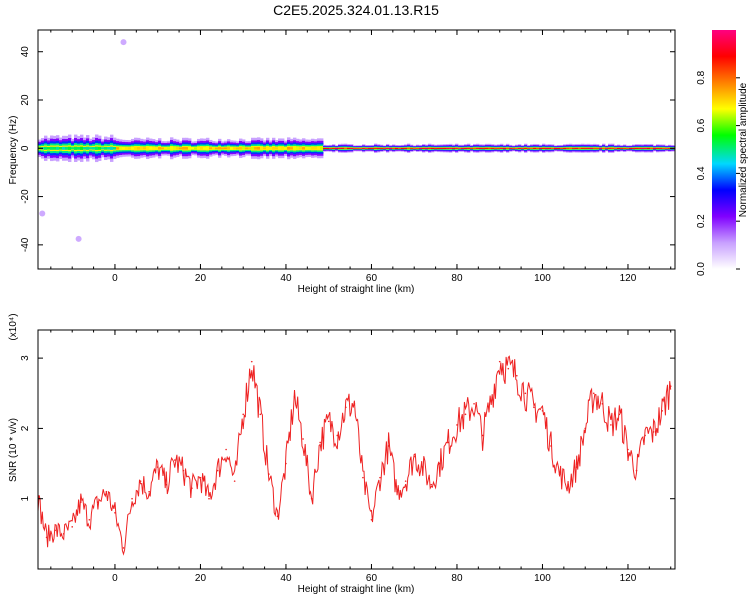  Describe the element at coordinates (201, 278) in the screenshot. I see `x-tick-label: 20` at that location.